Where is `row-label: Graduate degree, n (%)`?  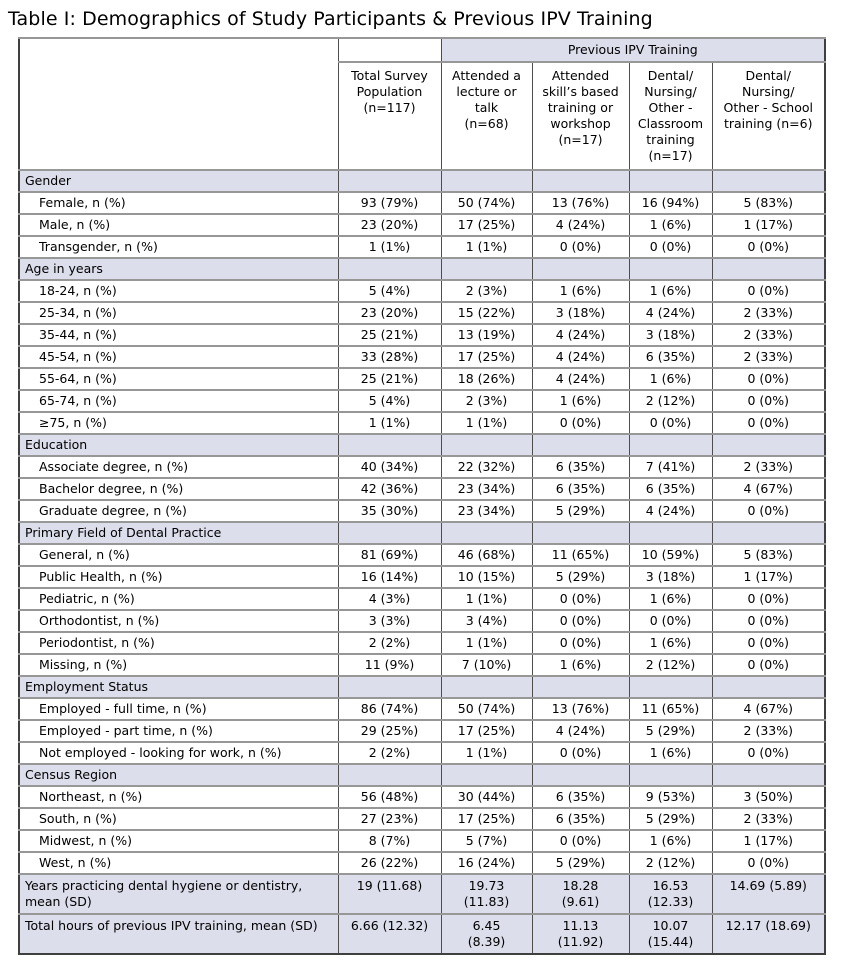
row-label: Graduate degree, n (%) is located at coordinates (178, 510).